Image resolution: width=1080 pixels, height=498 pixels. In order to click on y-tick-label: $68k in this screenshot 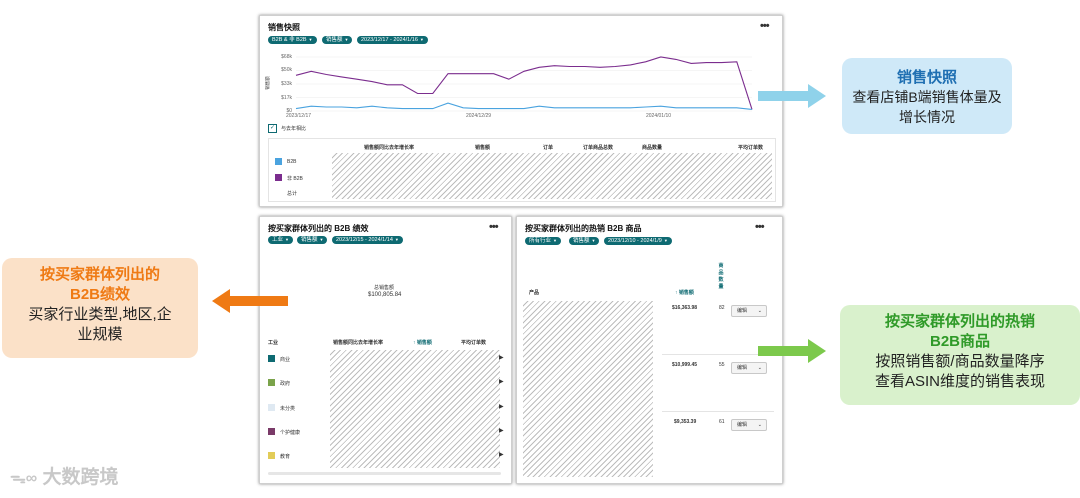, I will do `click(286, 57)`.